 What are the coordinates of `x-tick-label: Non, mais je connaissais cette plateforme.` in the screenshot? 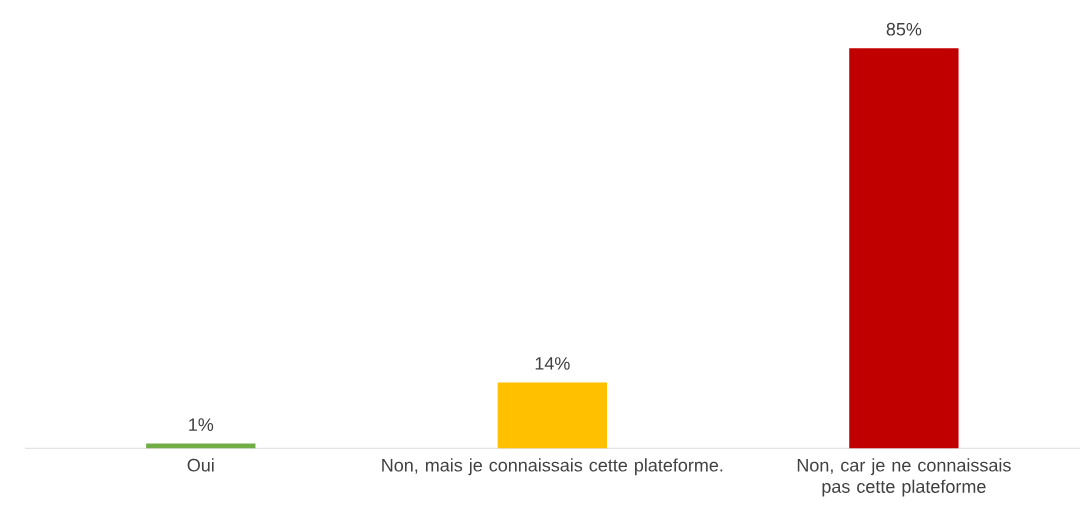 It's located at (552, 467).